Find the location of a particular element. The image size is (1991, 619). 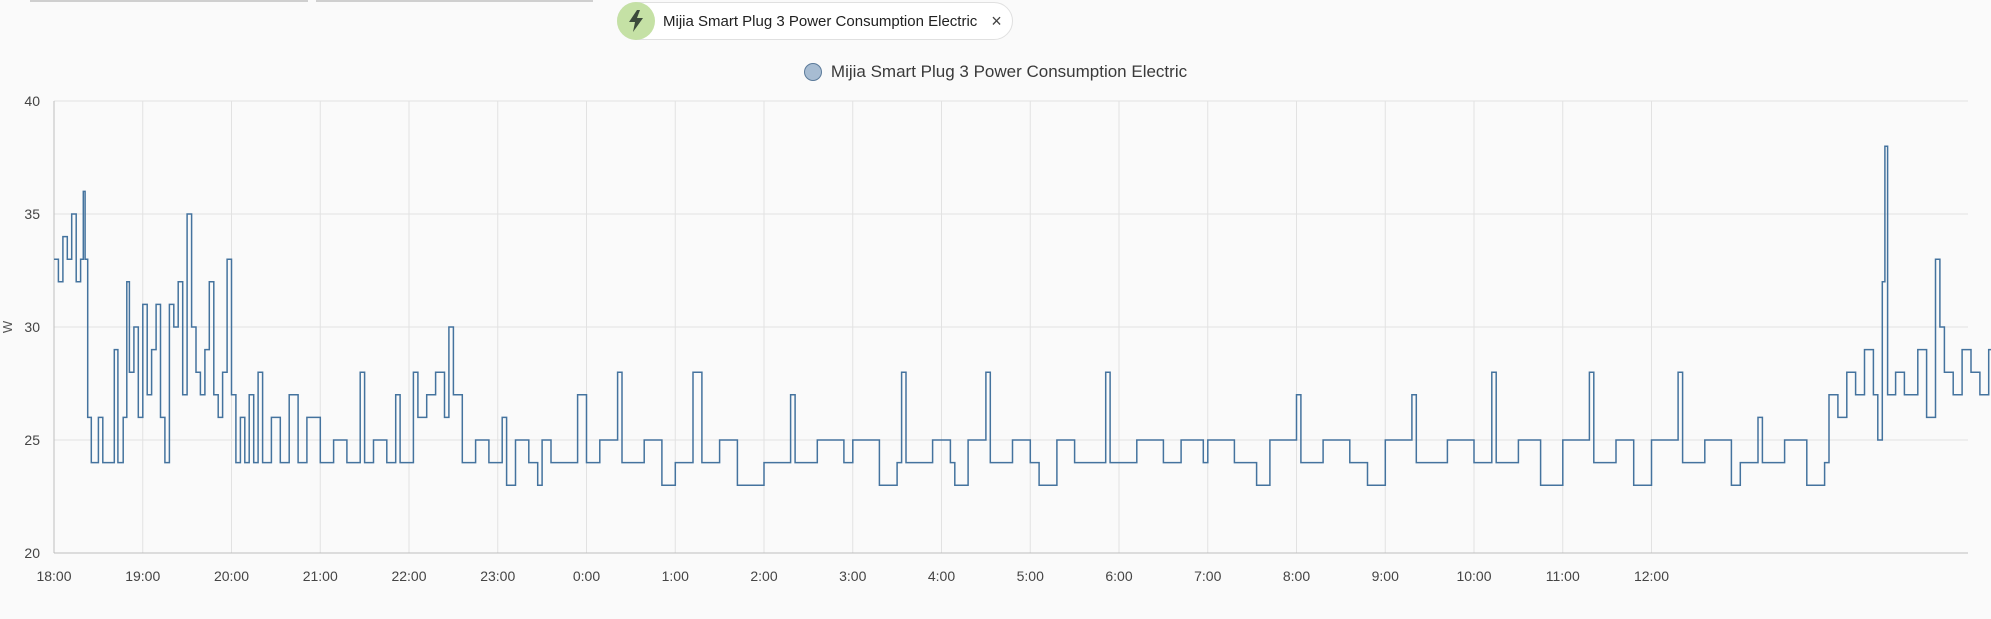

x-tick-label: 4:00 is located at coordinates (941, 576).